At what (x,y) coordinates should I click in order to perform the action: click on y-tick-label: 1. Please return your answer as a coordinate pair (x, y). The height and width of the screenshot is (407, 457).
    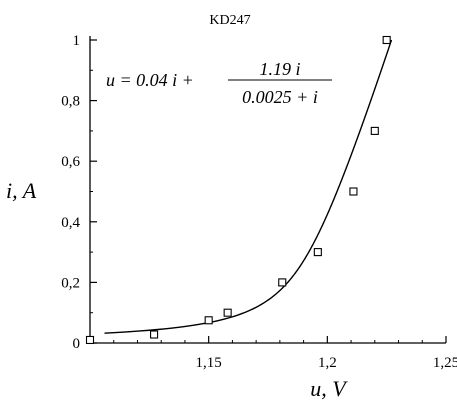
    Looking at the image, I should click on (77, 41).